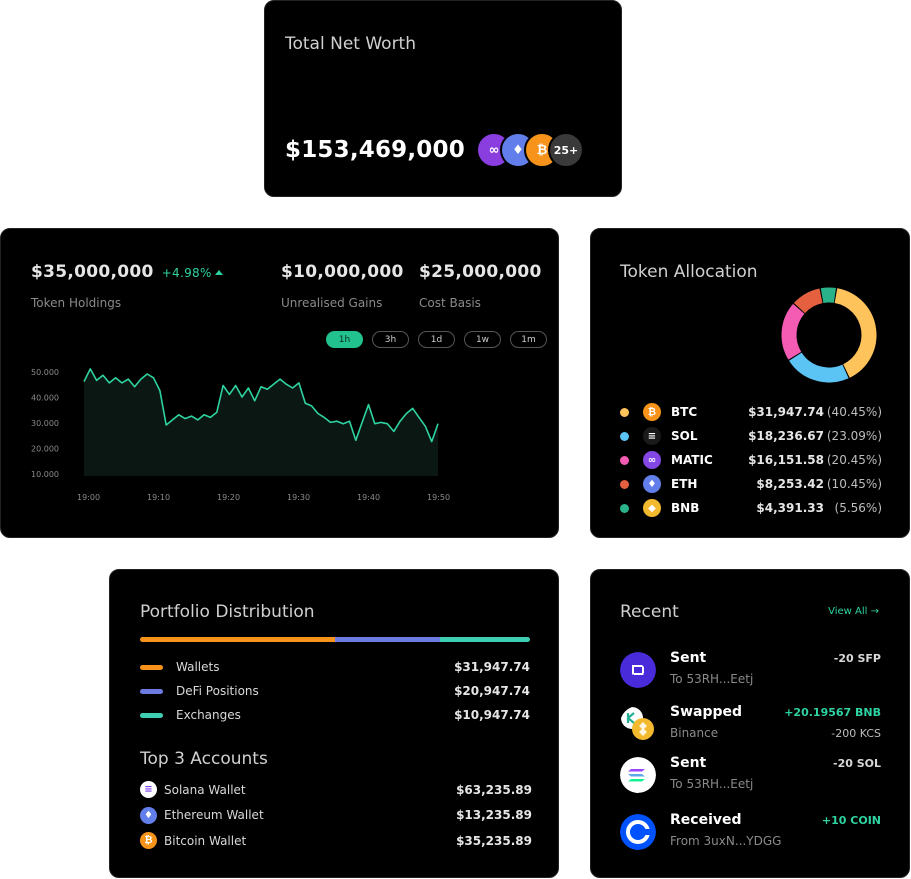 This screenshot has height=879, width=911. I want to click on transaction-item: Sent To 53RH...Eetj -20 SFP, so click(750, 670).